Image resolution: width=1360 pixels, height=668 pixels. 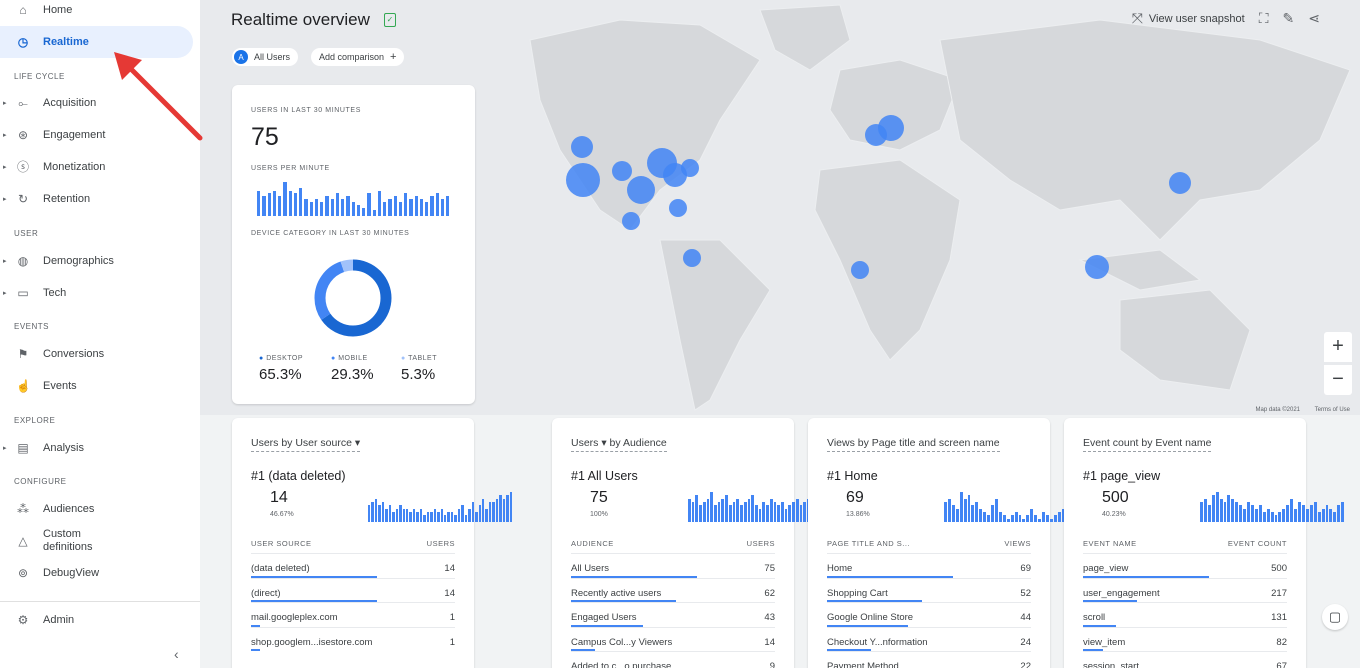 I want to click on nav-events: ☝ Events, so click(x=96, y=386).